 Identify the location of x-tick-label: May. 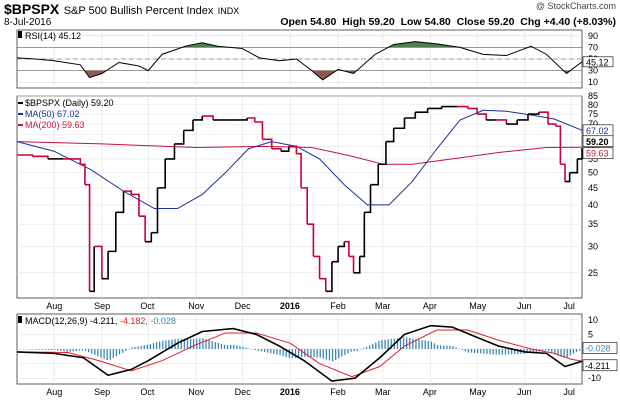
(478, 306).